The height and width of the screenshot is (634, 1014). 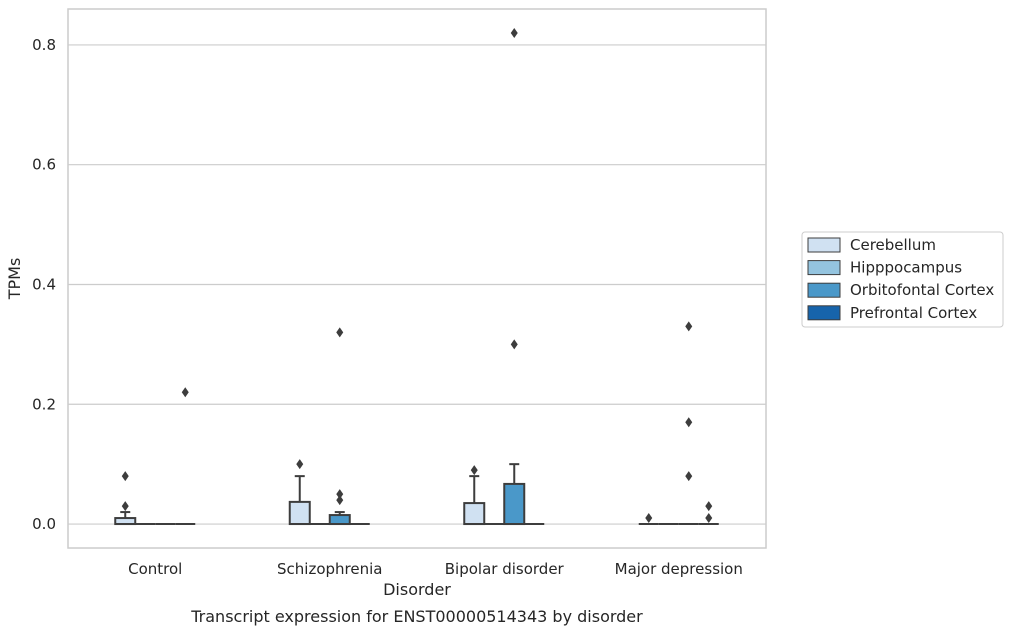 I want to click on legend-frame, so click(x=902, y=279).